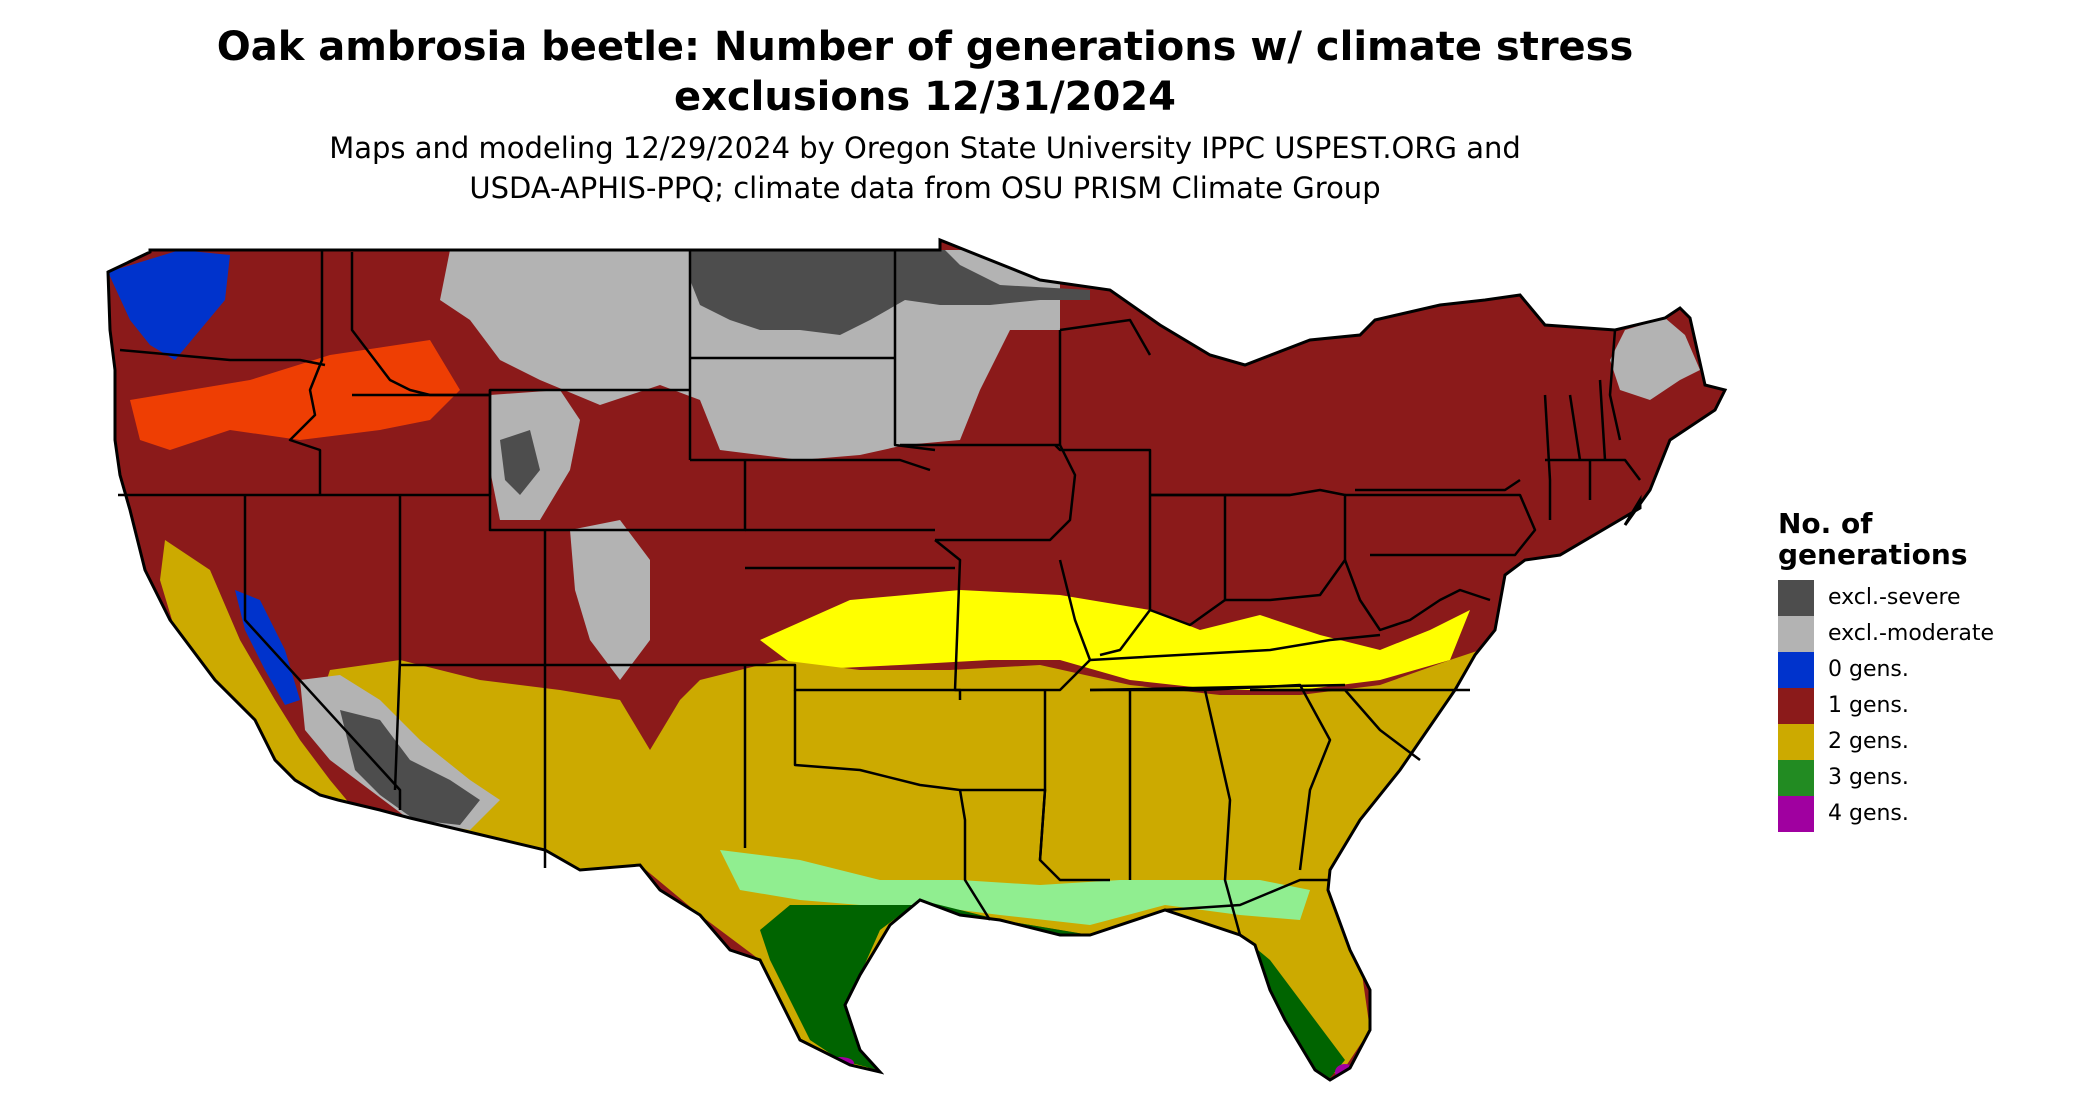 The height and width of the screenshot is (1116, 2100). I want to click on legend-title: No. of generations, so click(1928, 539).